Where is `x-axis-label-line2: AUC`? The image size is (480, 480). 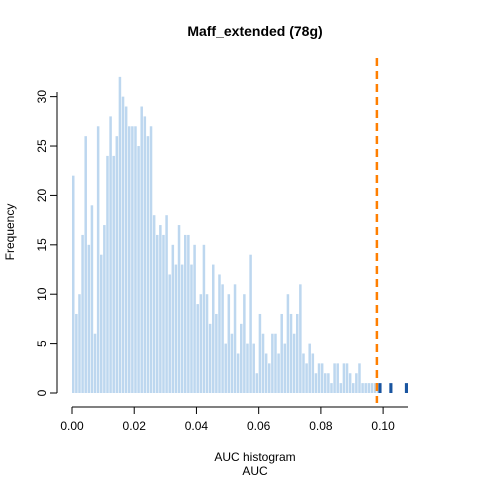
x-axis-label-line2: AUC is located at coordinates (255, 471).